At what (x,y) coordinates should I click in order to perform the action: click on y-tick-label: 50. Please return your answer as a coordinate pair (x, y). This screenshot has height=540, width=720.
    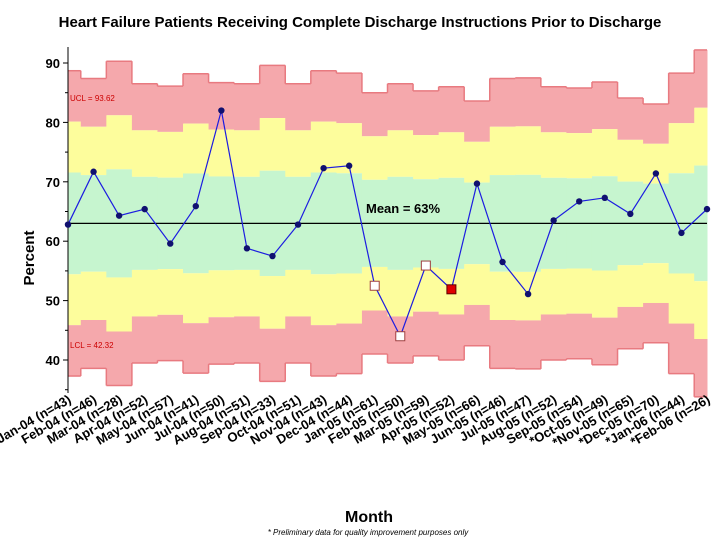
    Looking at the image, I should click on (53, 301).